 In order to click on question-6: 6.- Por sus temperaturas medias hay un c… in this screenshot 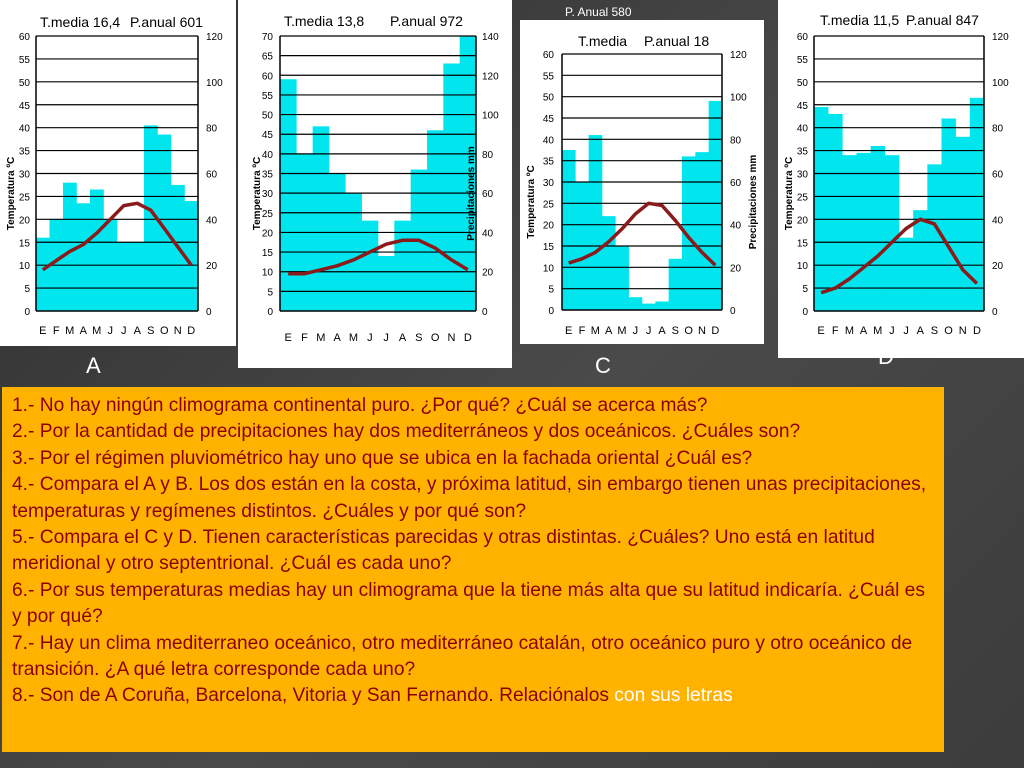, I will do `click(468, 603)`.